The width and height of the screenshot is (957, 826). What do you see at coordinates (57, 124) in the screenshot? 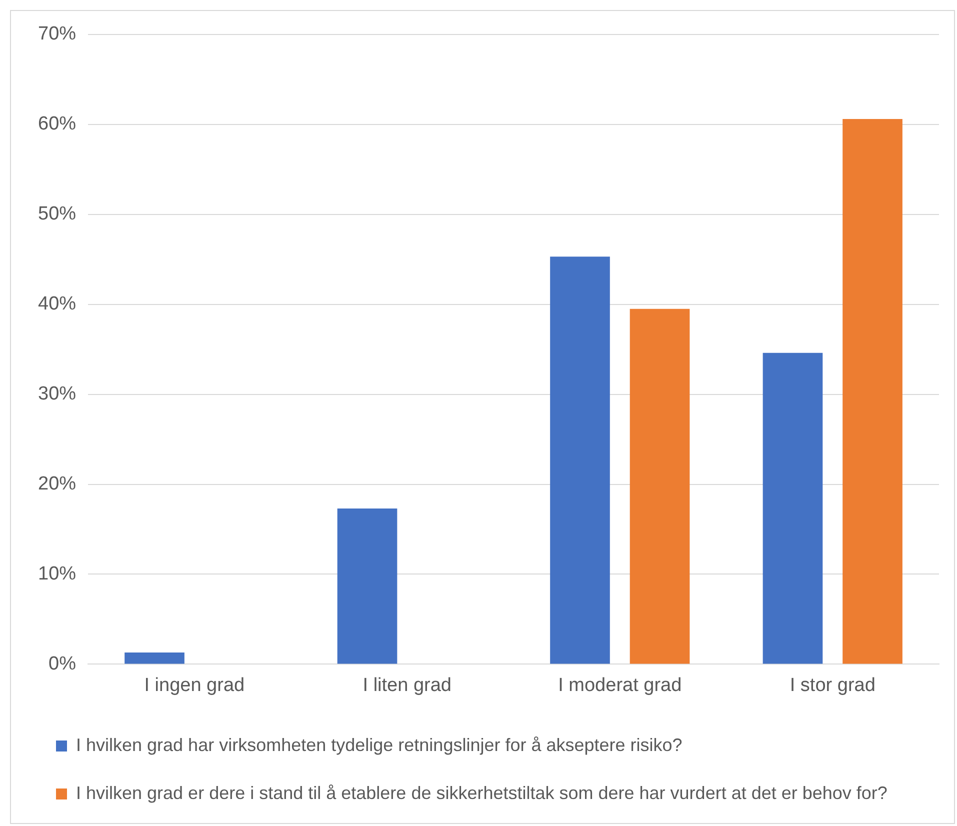
I see `y-tick-label: 60%` at bounding box center [57, 124].